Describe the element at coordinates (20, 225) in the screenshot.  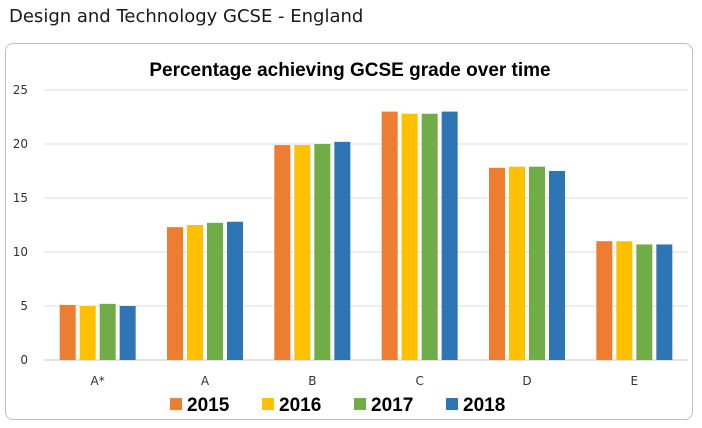
I see `y-axis-ticks: 0 5 10 15 20 25` at that location.